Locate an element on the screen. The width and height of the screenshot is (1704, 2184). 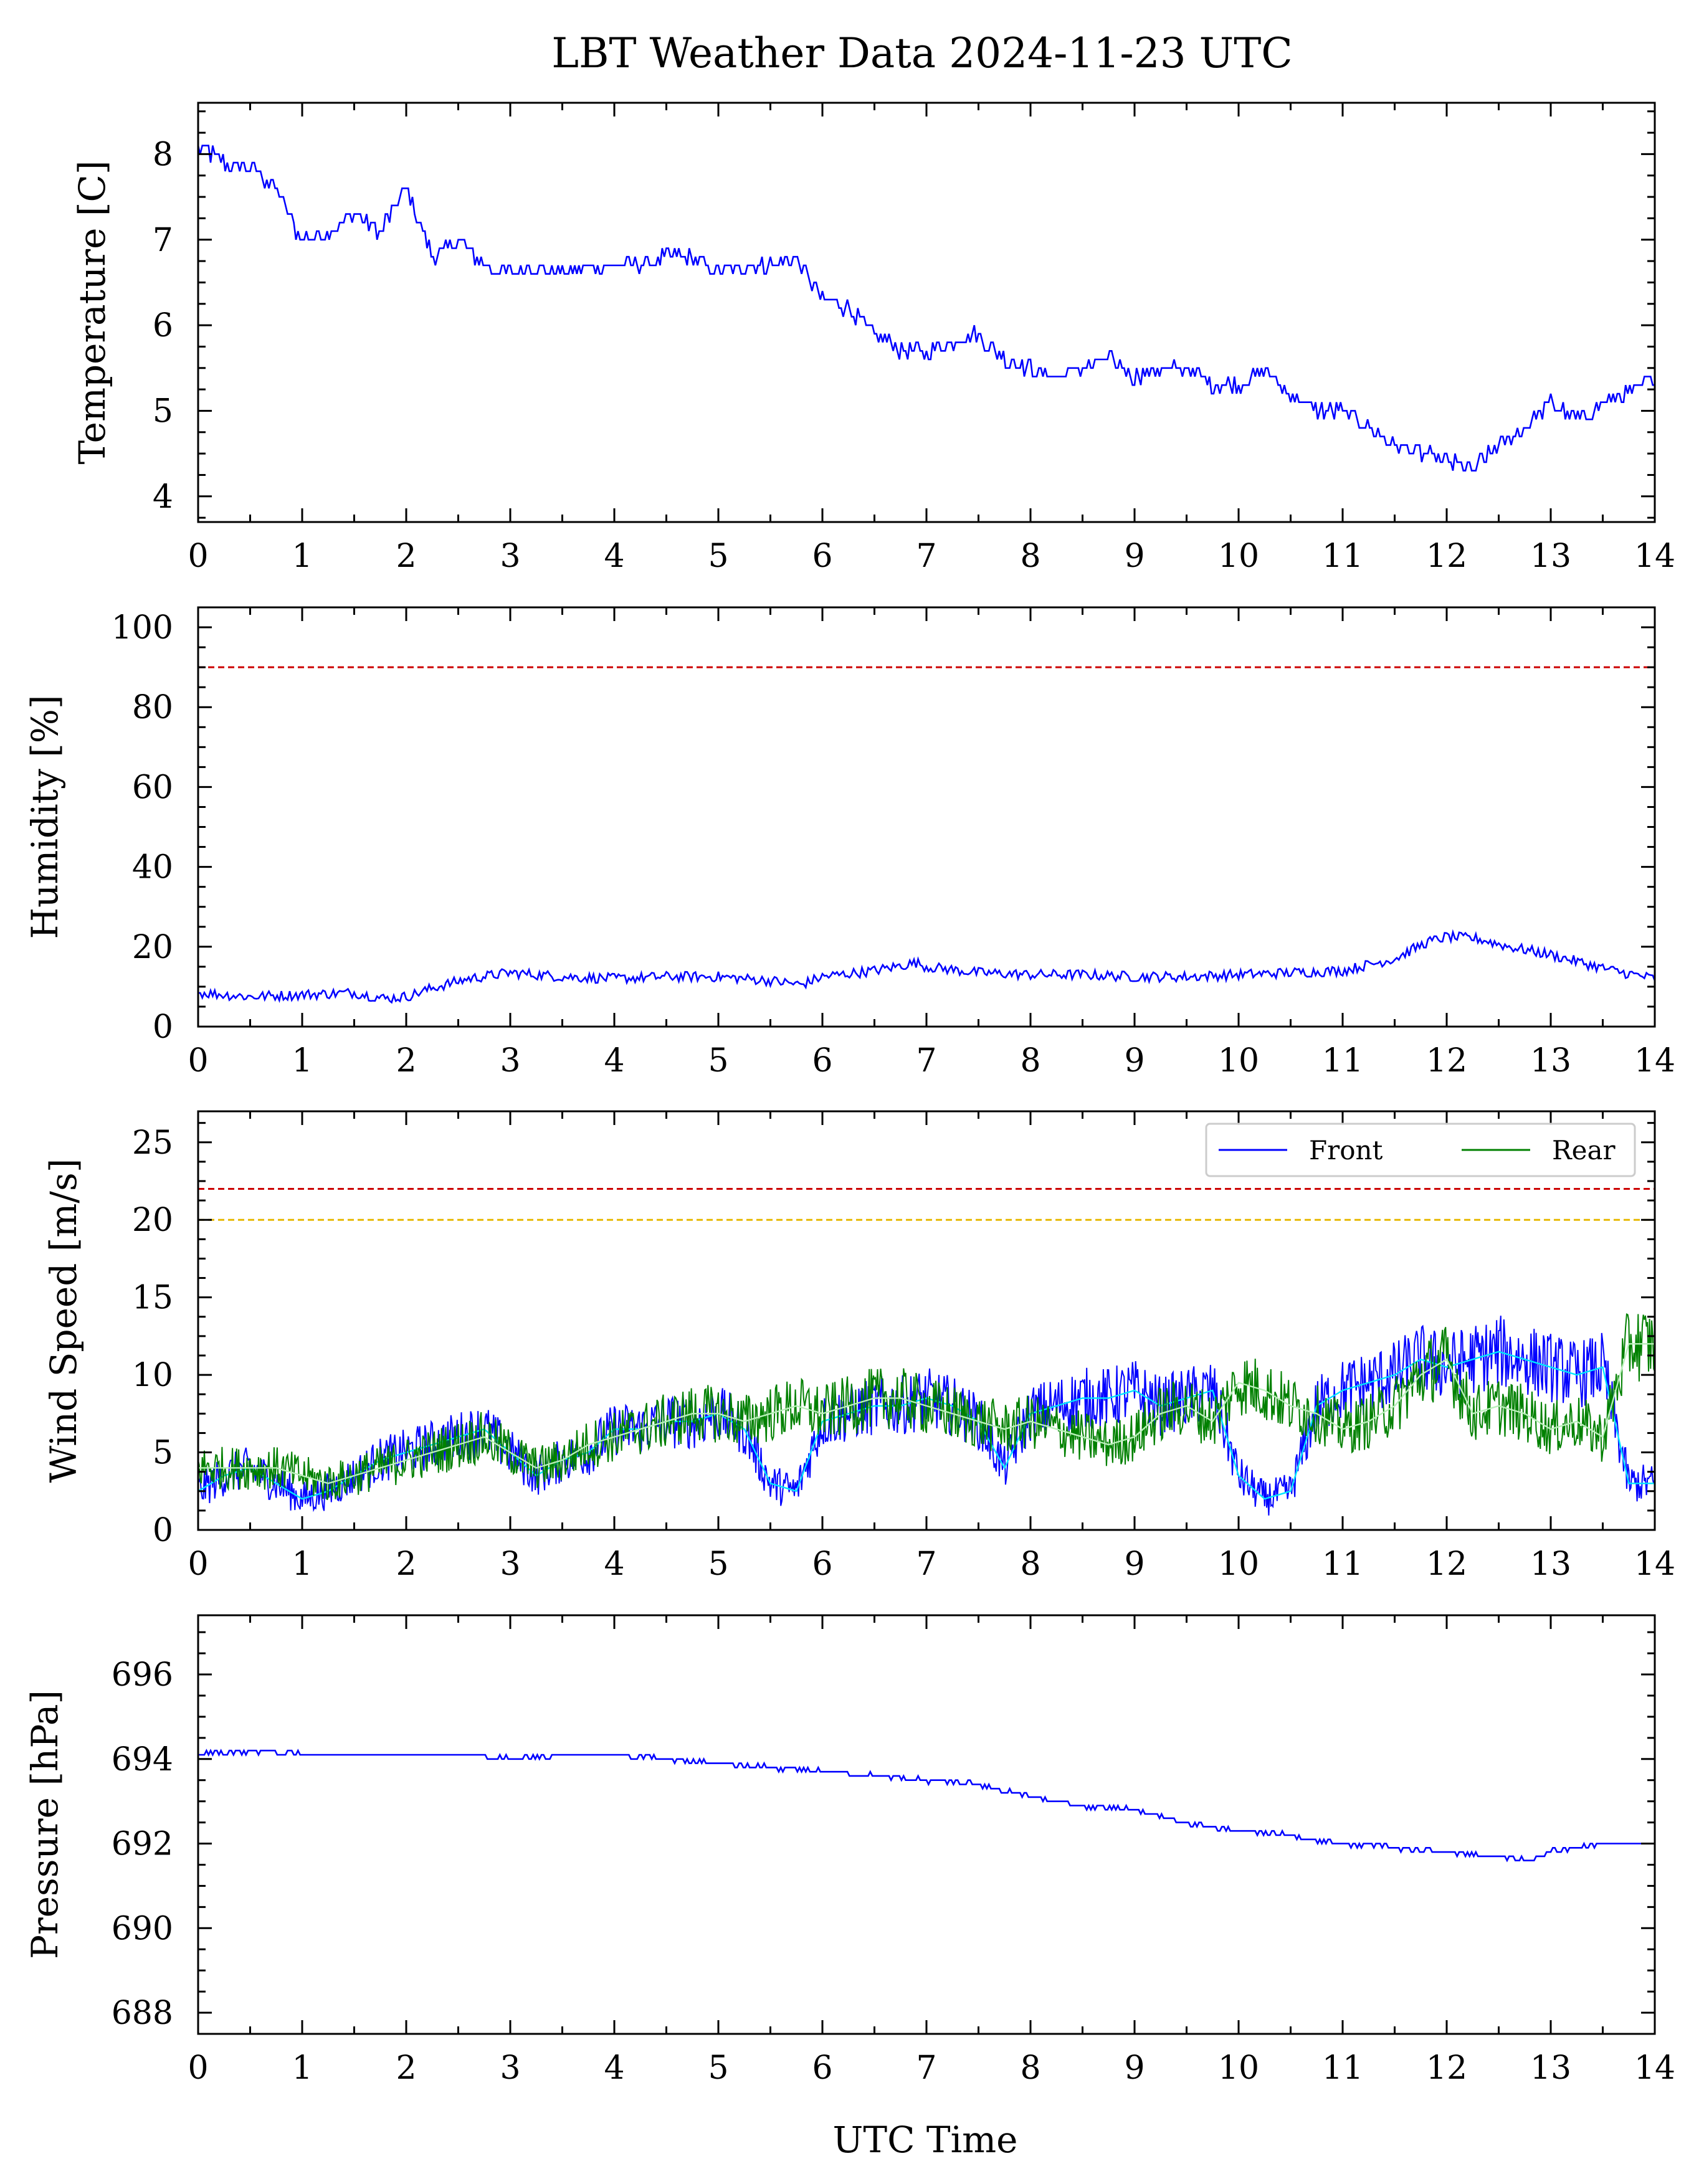
y-tick-label: 4 is located at coordinates (163, 497).